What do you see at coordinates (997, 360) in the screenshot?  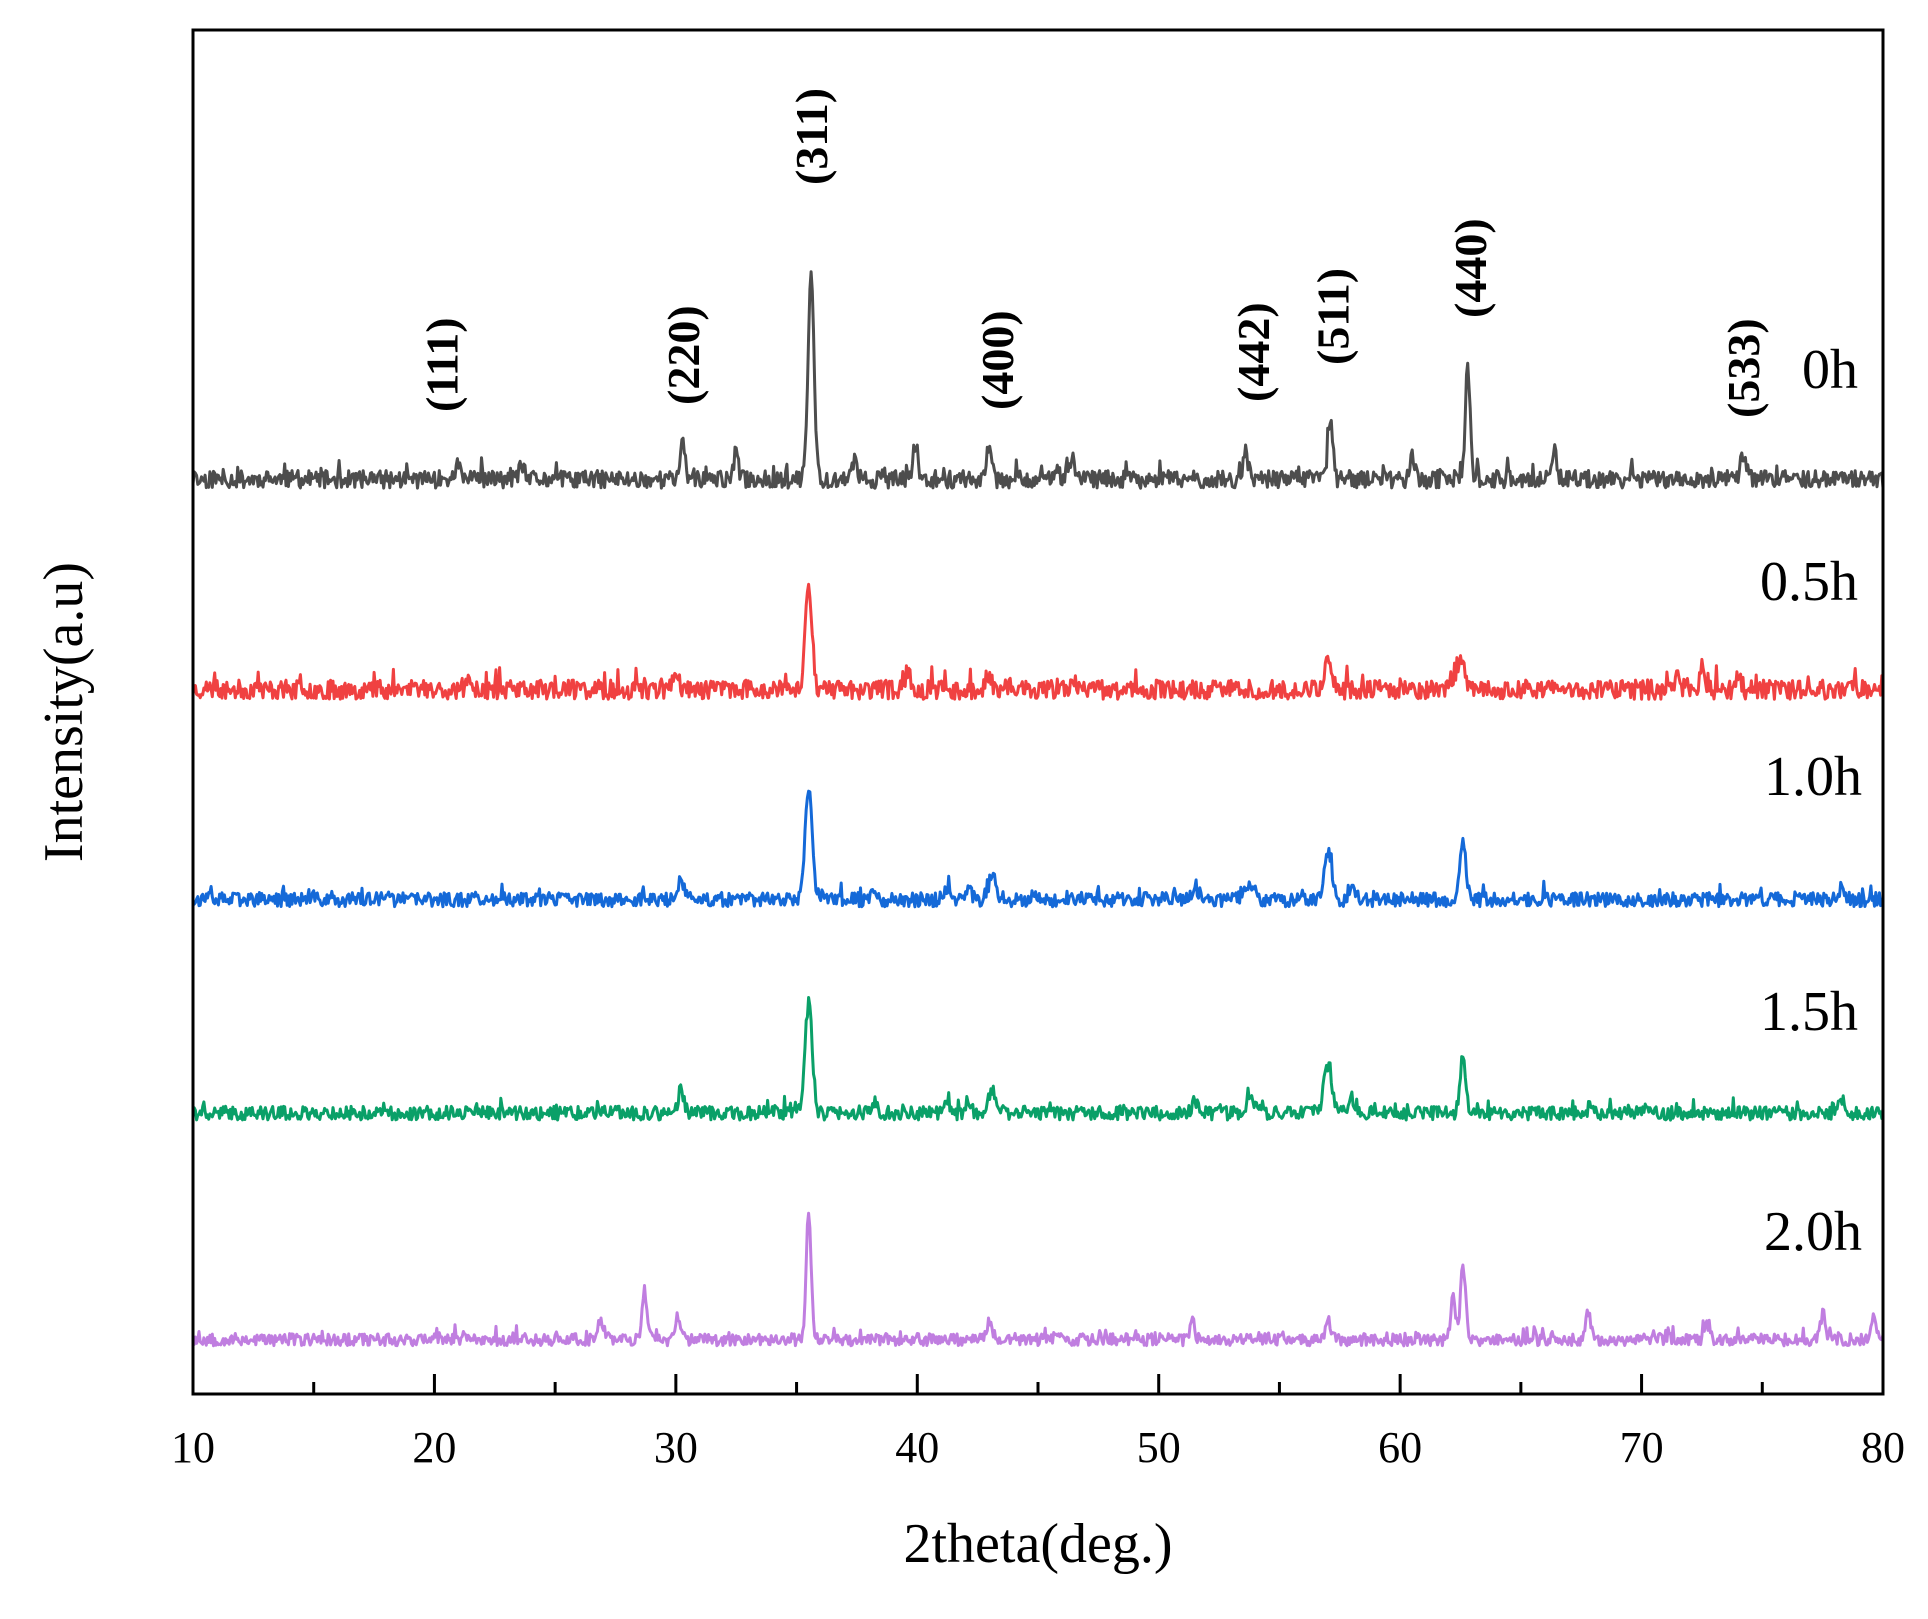 I see `peak-label: (400)` at bounding box center [997, 360].